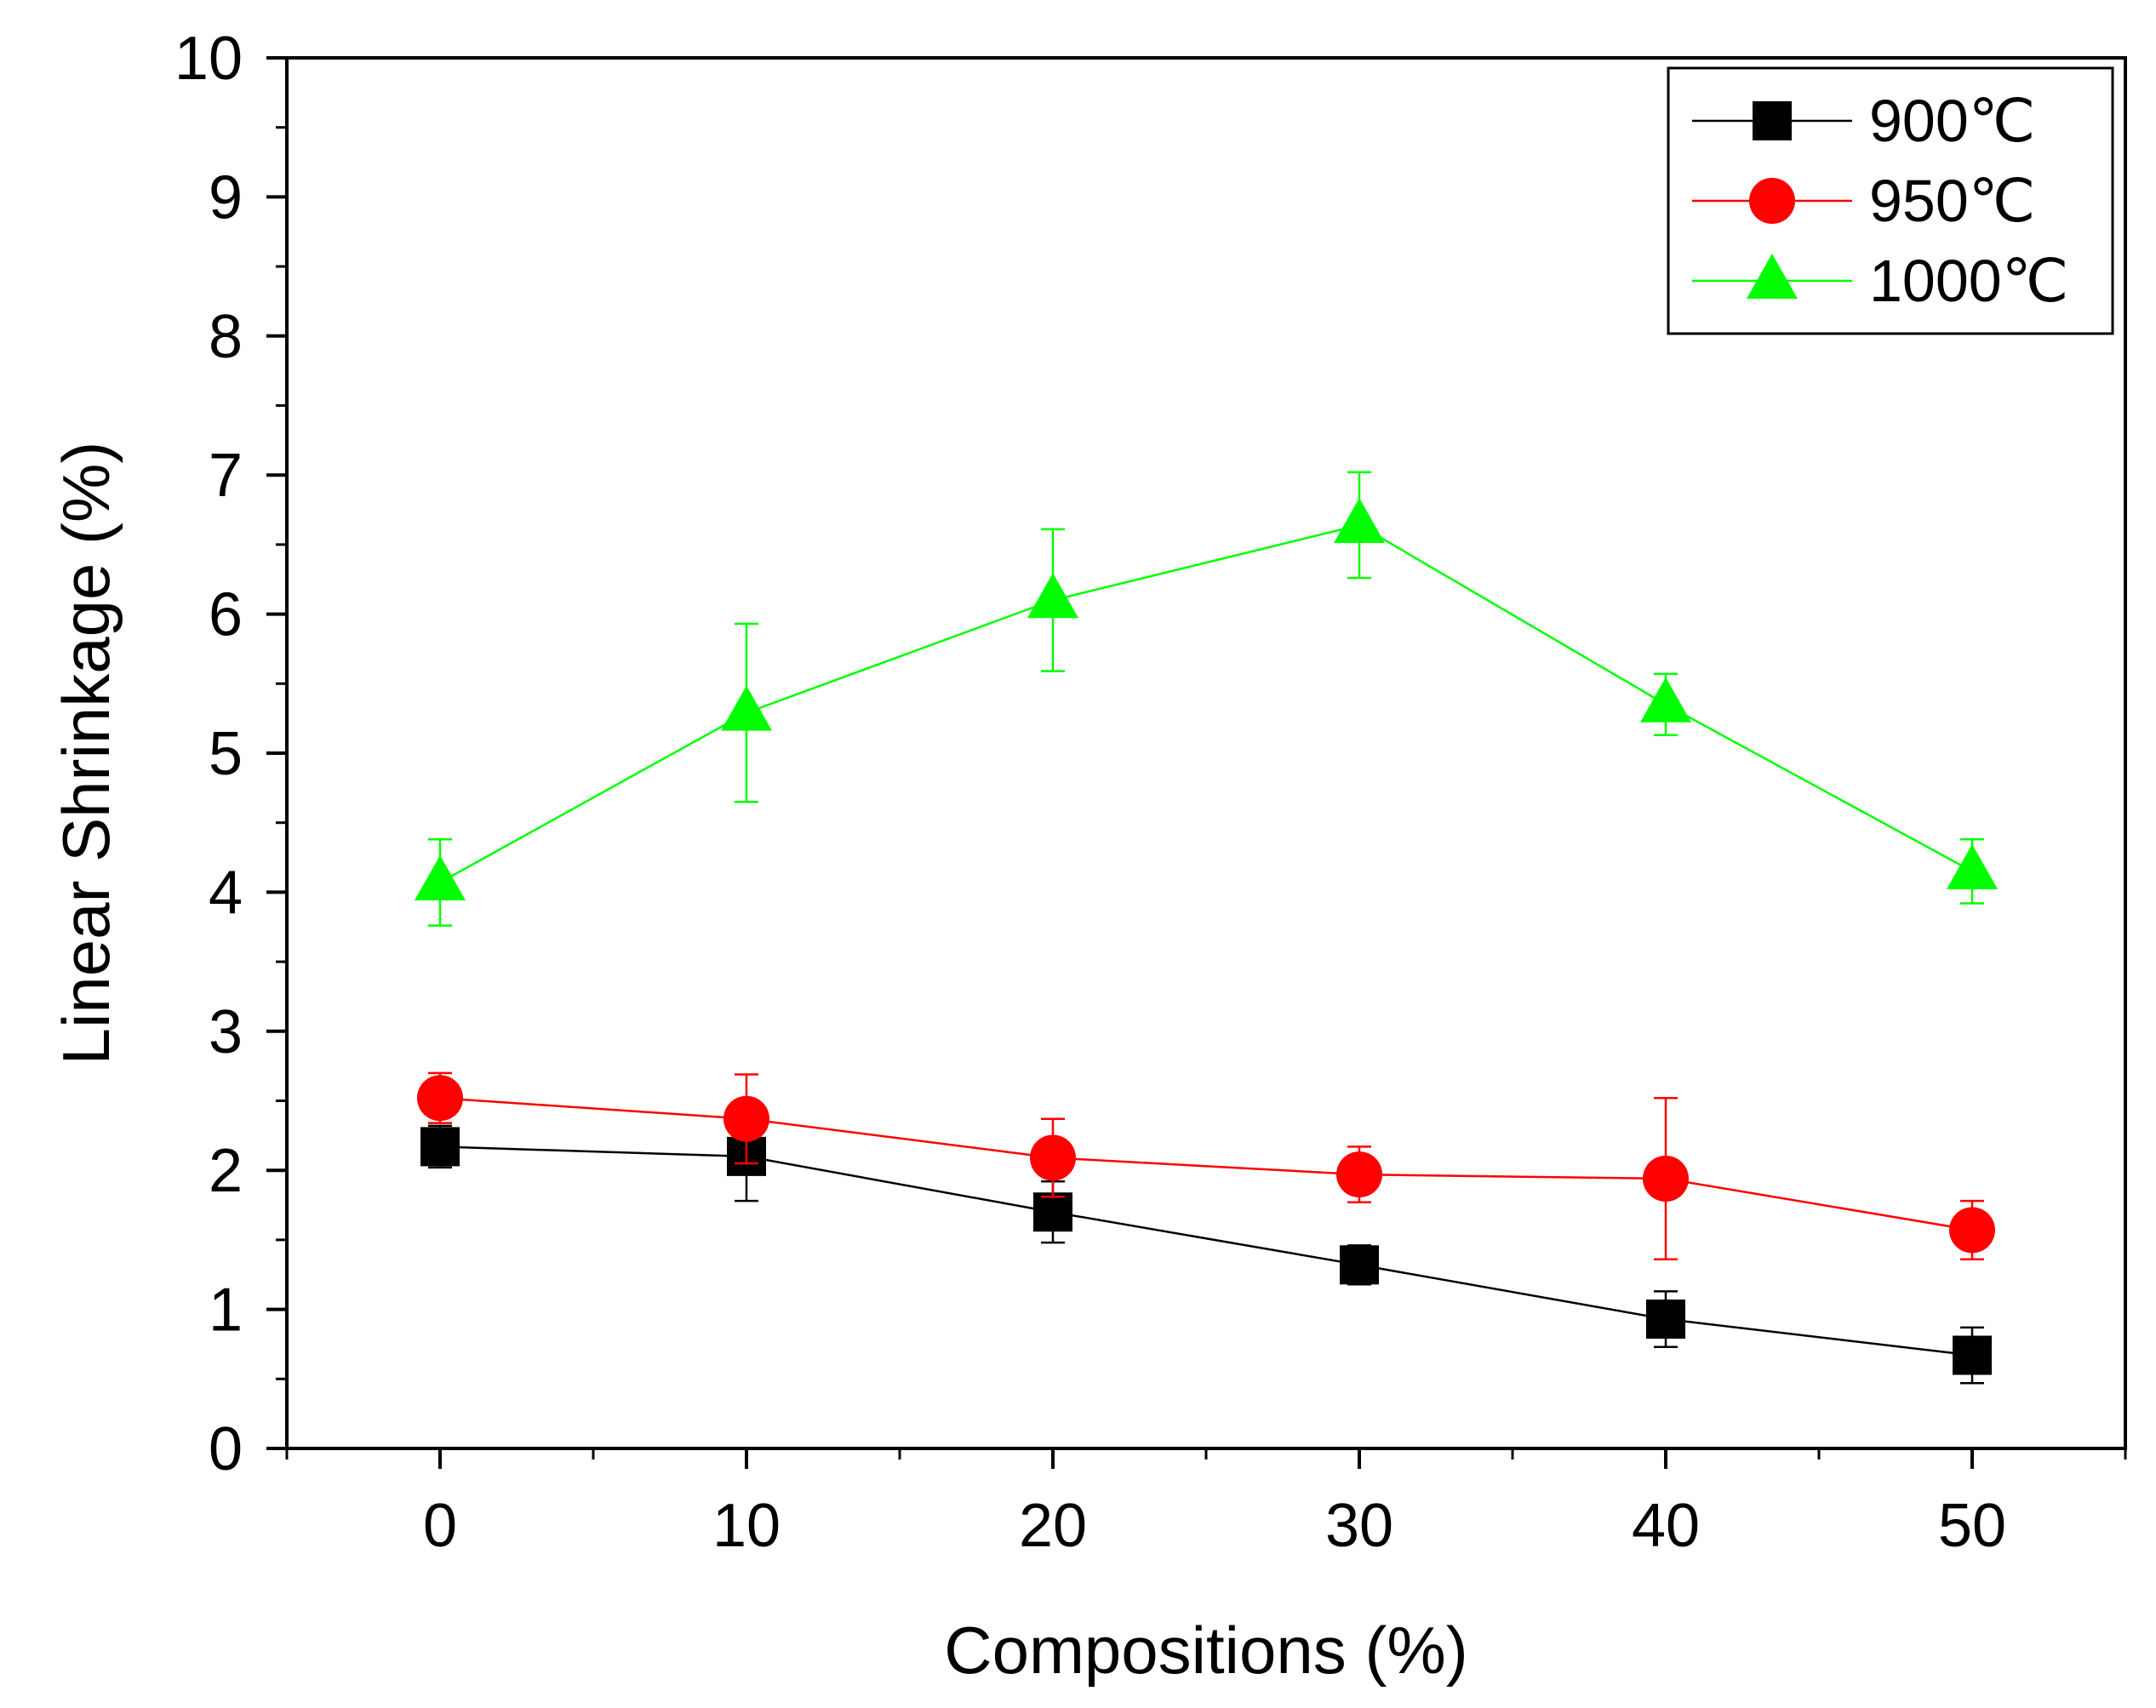 This screenshot has height=1708, width=2156. Describe the element at coordinates (226, 337) in the screenshot. I see `y-tick-label: 8` at that location.